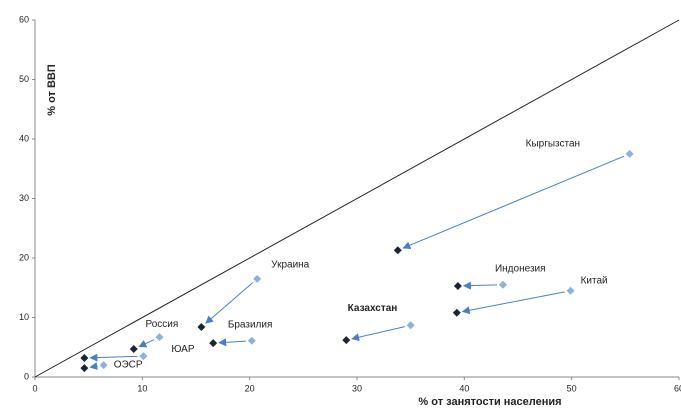 The width and height of the screenshot is (681, 409). What do you see at coordinates (24, 19) in the screenshot?
I see `y-tick-label: 60` at bounding box center [24, 19].